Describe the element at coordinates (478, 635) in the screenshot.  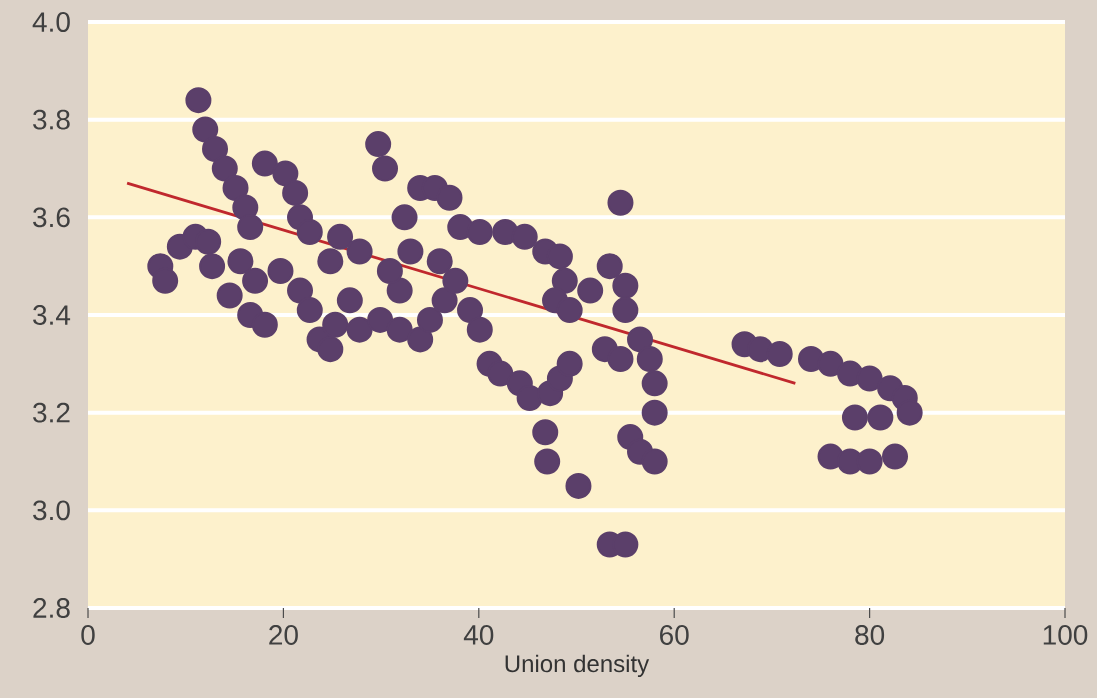
I see `x-tick-label: 40` at that location.